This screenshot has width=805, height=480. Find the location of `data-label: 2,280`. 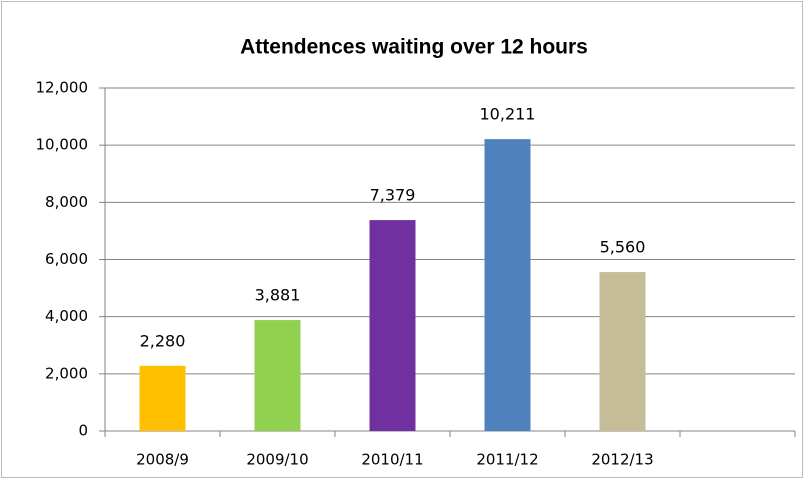

data-label: 2,280 is located at coordinates (163, 340).